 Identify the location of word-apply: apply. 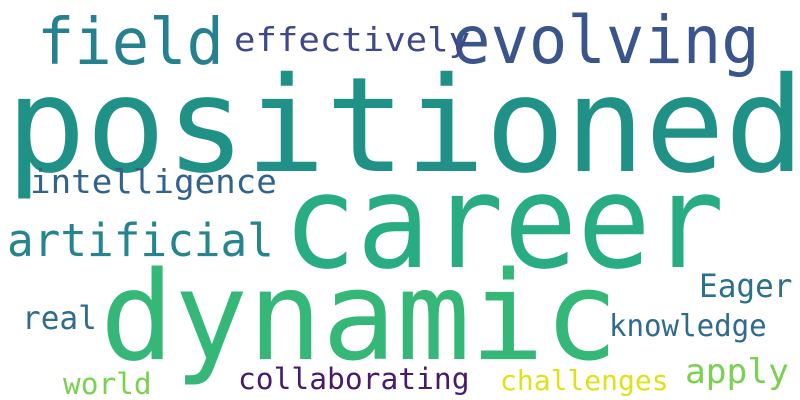
(737, 372).